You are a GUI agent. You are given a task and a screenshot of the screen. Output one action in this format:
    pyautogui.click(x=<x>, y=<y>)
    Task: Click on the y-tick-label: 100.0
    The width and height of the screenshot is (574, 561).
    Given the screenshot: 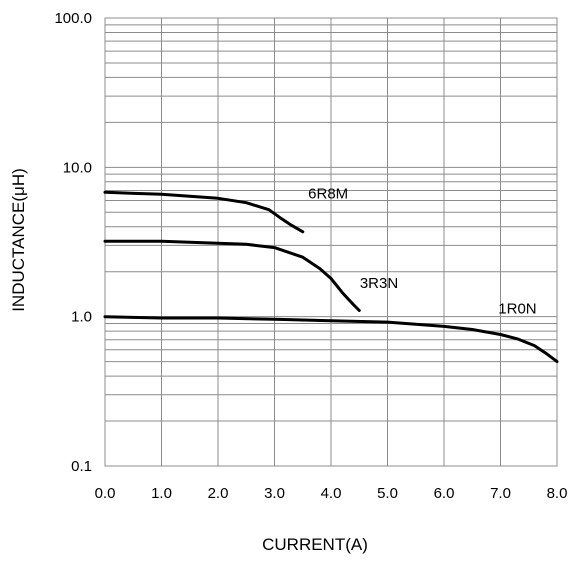 What is the action you would take?
    pyautogui.click(x=73, y=18)
    